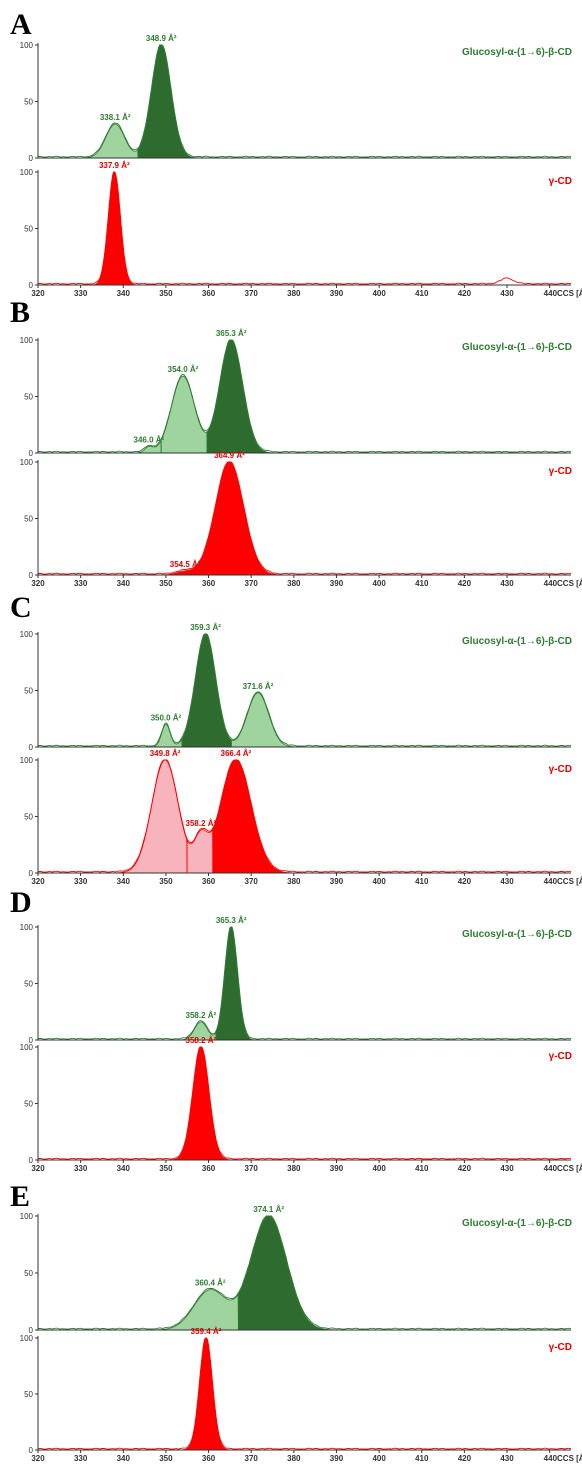 The width and height of the screenshot is (582, 1465). I want to click on peak-label: 371.6 Å², so click(258, 686).